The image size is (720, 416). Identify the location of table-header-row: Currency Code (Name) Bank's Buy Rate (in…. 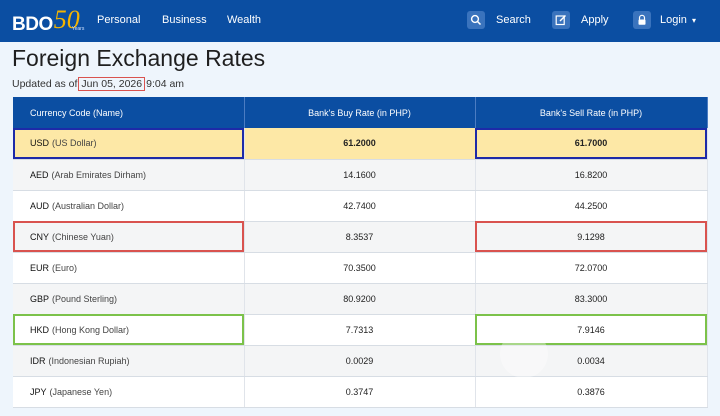
(360, 112).